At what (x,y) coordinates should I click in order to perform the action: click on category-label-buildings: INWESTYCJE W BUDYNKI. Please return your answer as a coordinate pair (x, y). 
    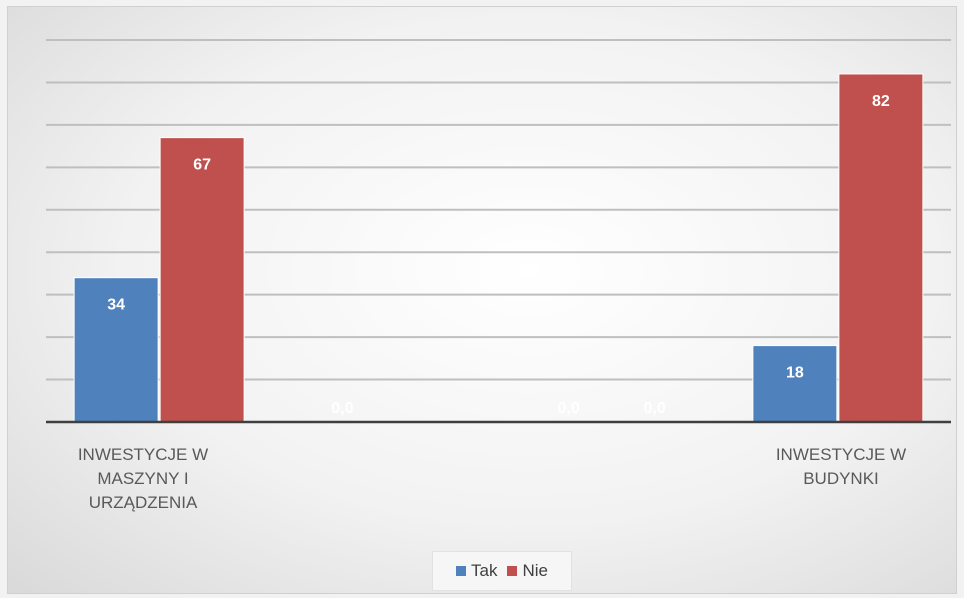
    Looking at the image, I should click on (841, 466).